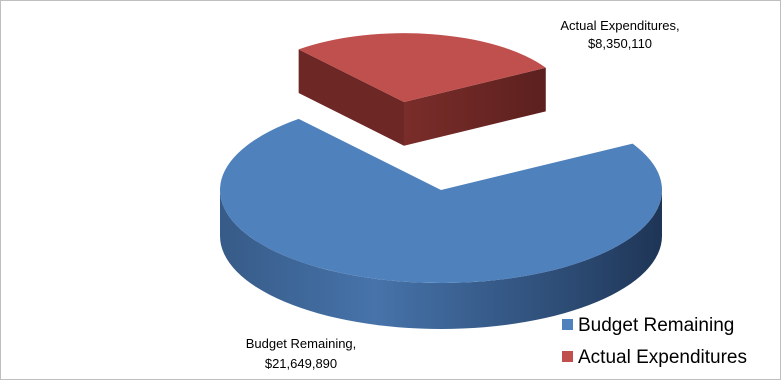 This screenshot has width=781, height=380. What do you see at coordinates (301, 343) in the screenshot?
I see `data-label-budget-name: Budget Remaining,` at bounding box center [301, 343].